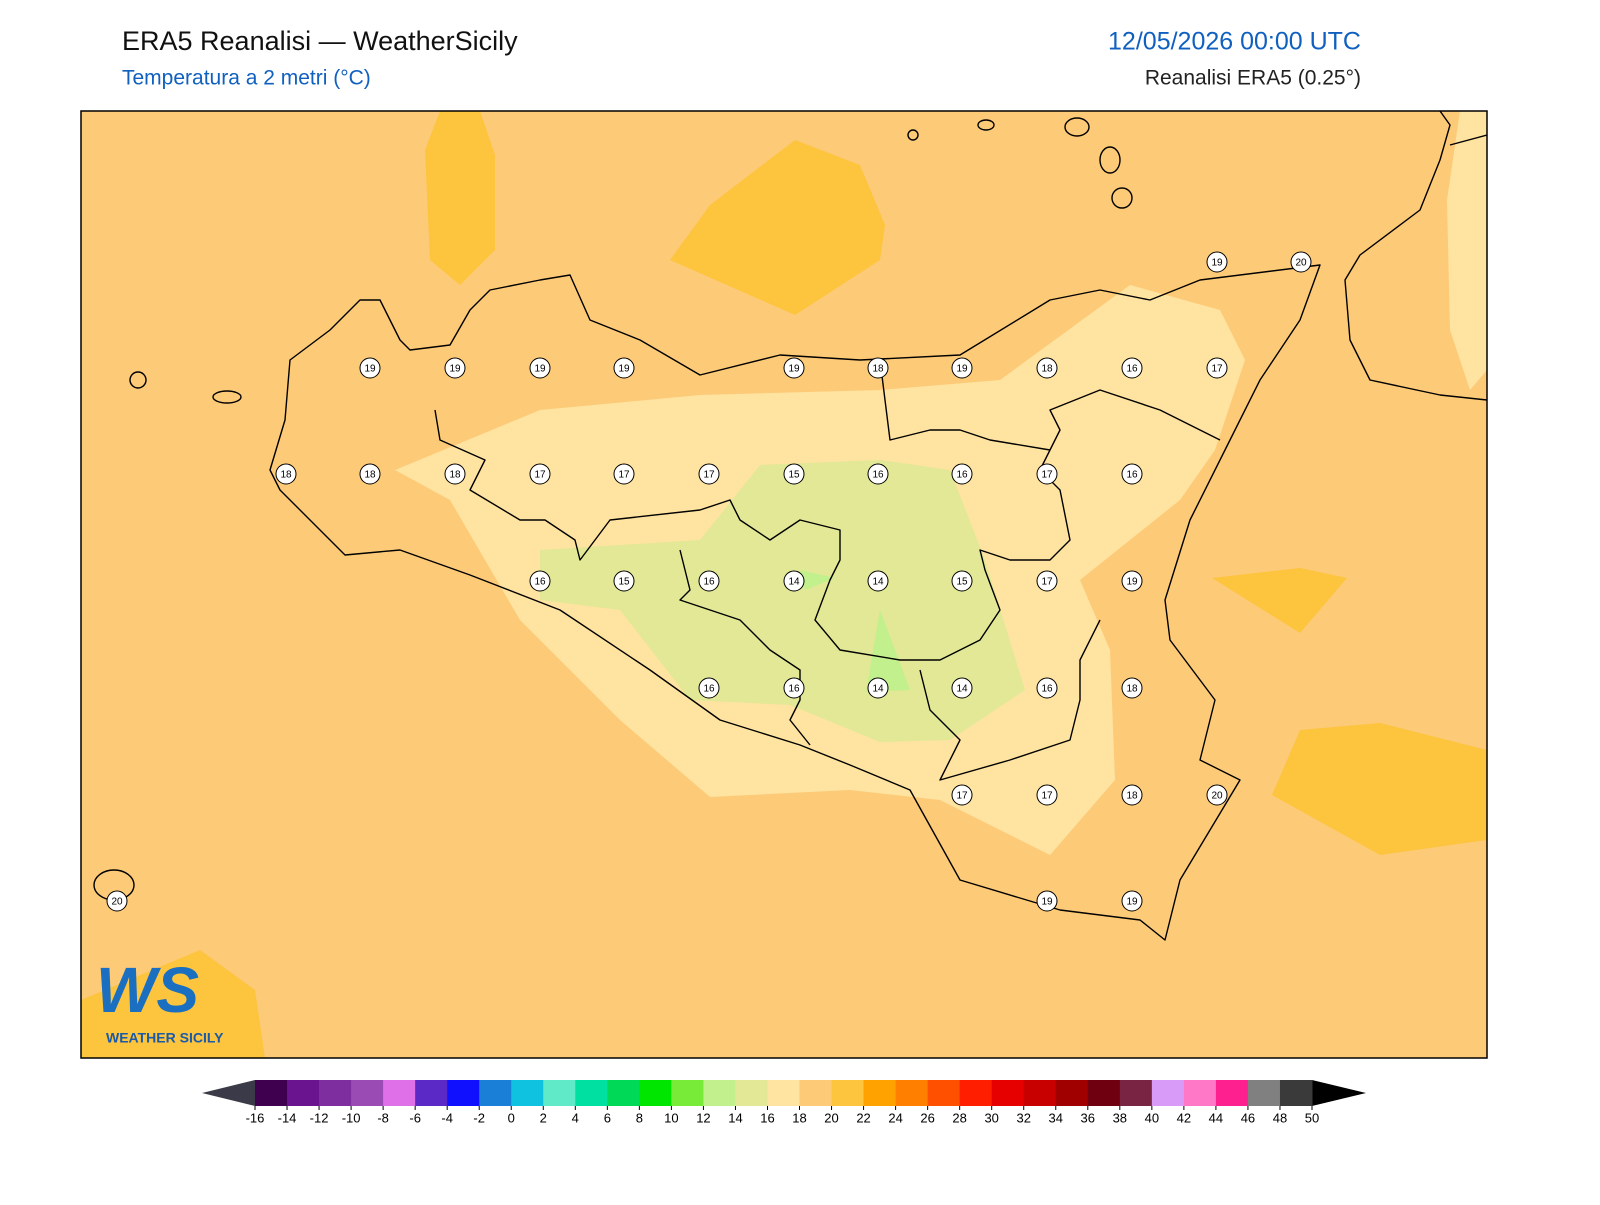 The image size is (1600, 1205). Describe the element at coordinates (1152, 1117) in the screenshot. I see `colorbar-tick-label: 40` at that location.